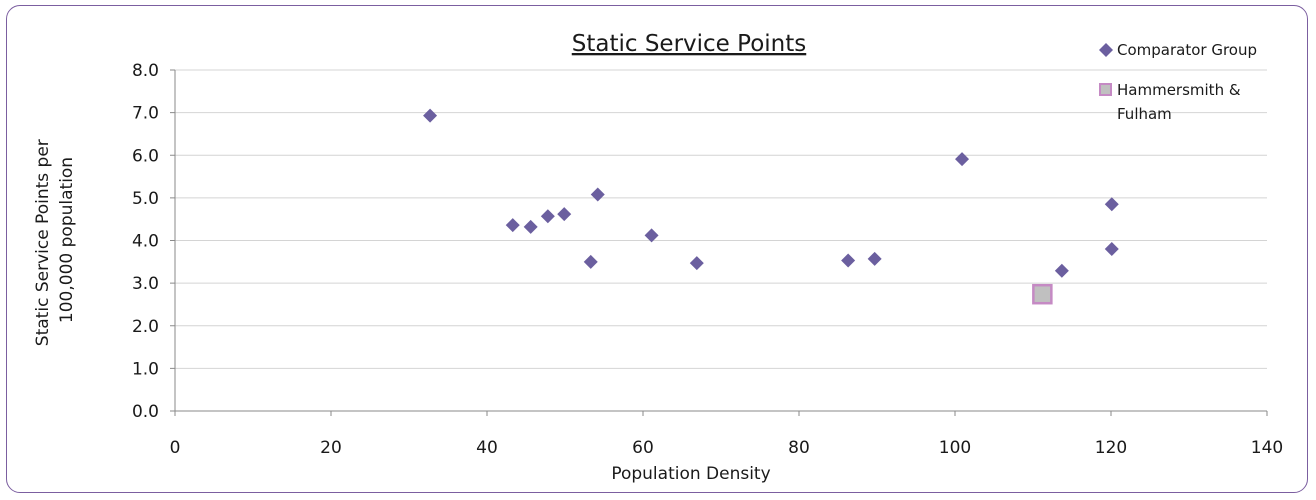  Describe the element at coordinates (487, 448) in the screenshot. I see `x-tick-label: 40` at that location.